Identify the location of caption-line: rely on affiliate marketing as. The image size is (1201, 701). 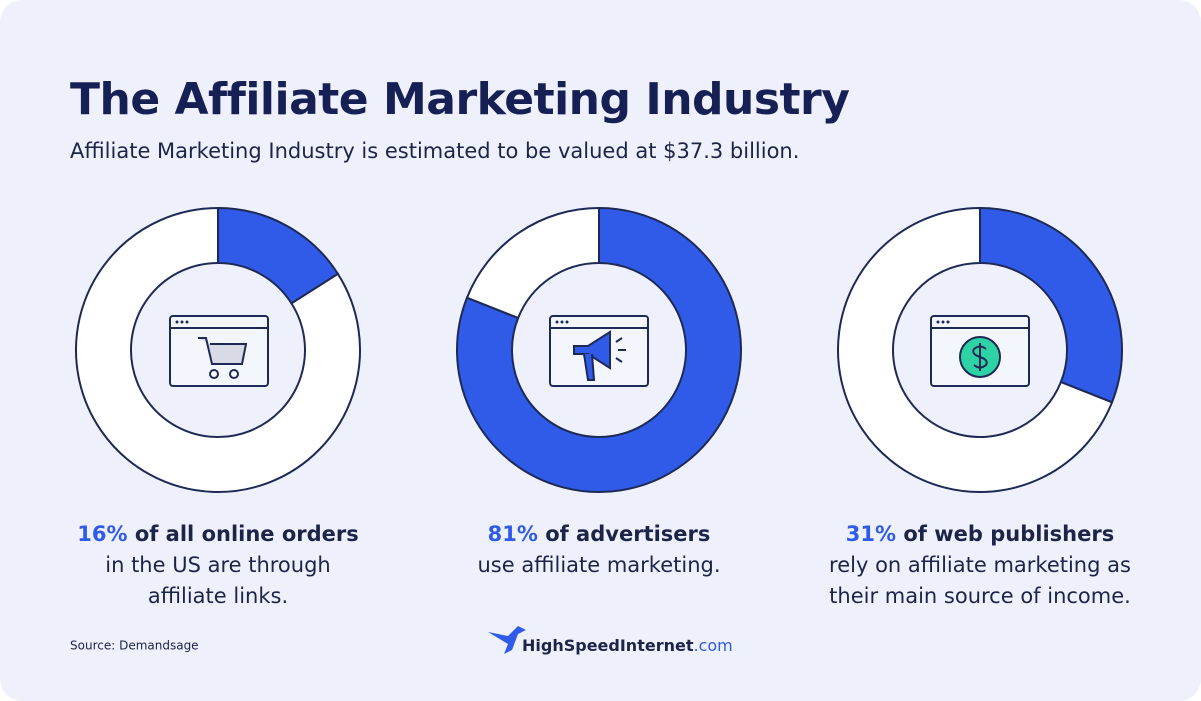
(980, 565).